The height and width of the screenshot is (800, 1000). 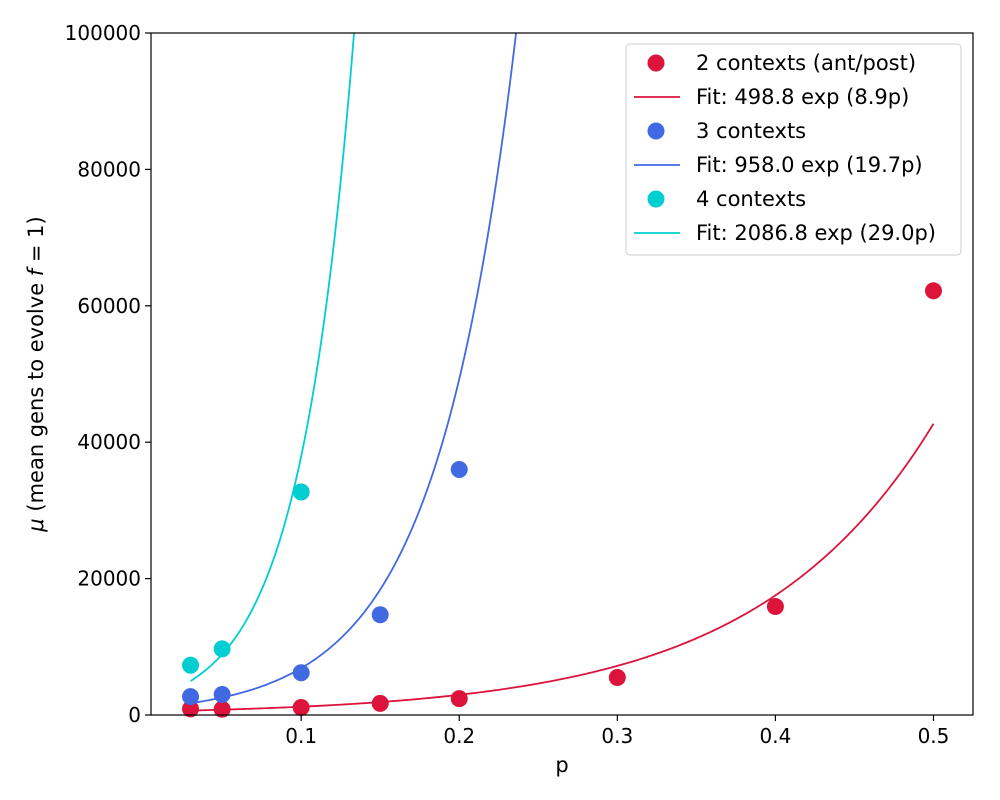 I want to click on x-tick-label: 0.4, so click(x=775, y=736).